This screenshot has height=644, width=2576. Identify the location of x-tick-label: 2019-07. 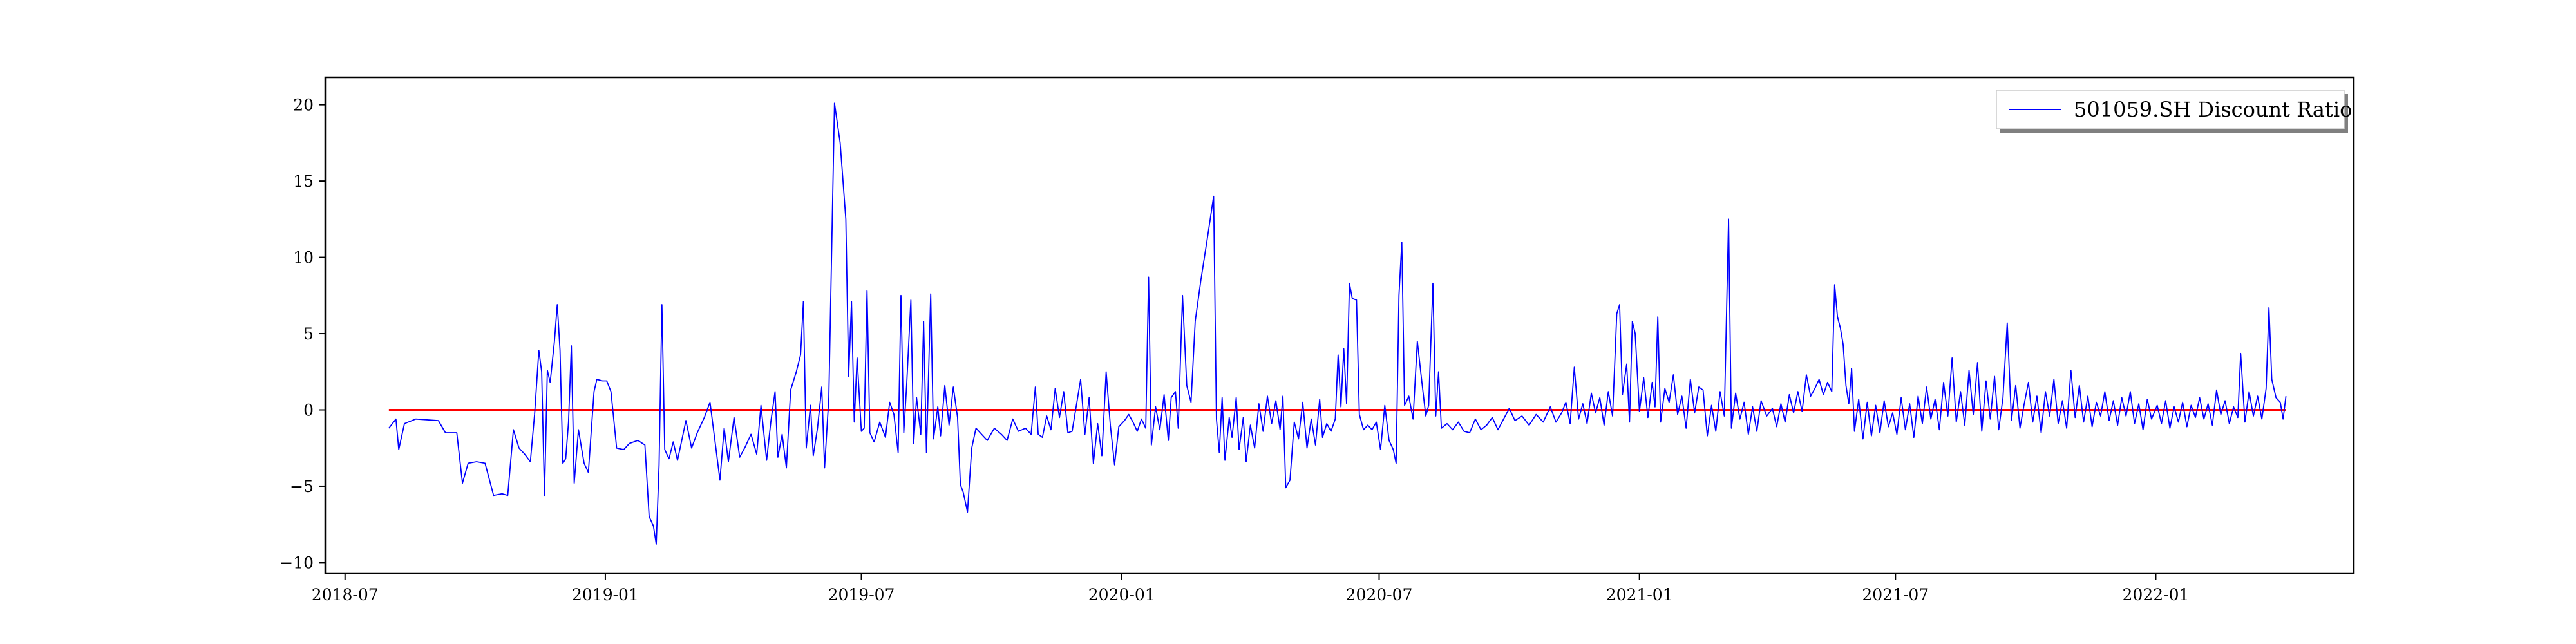
(861, 594).